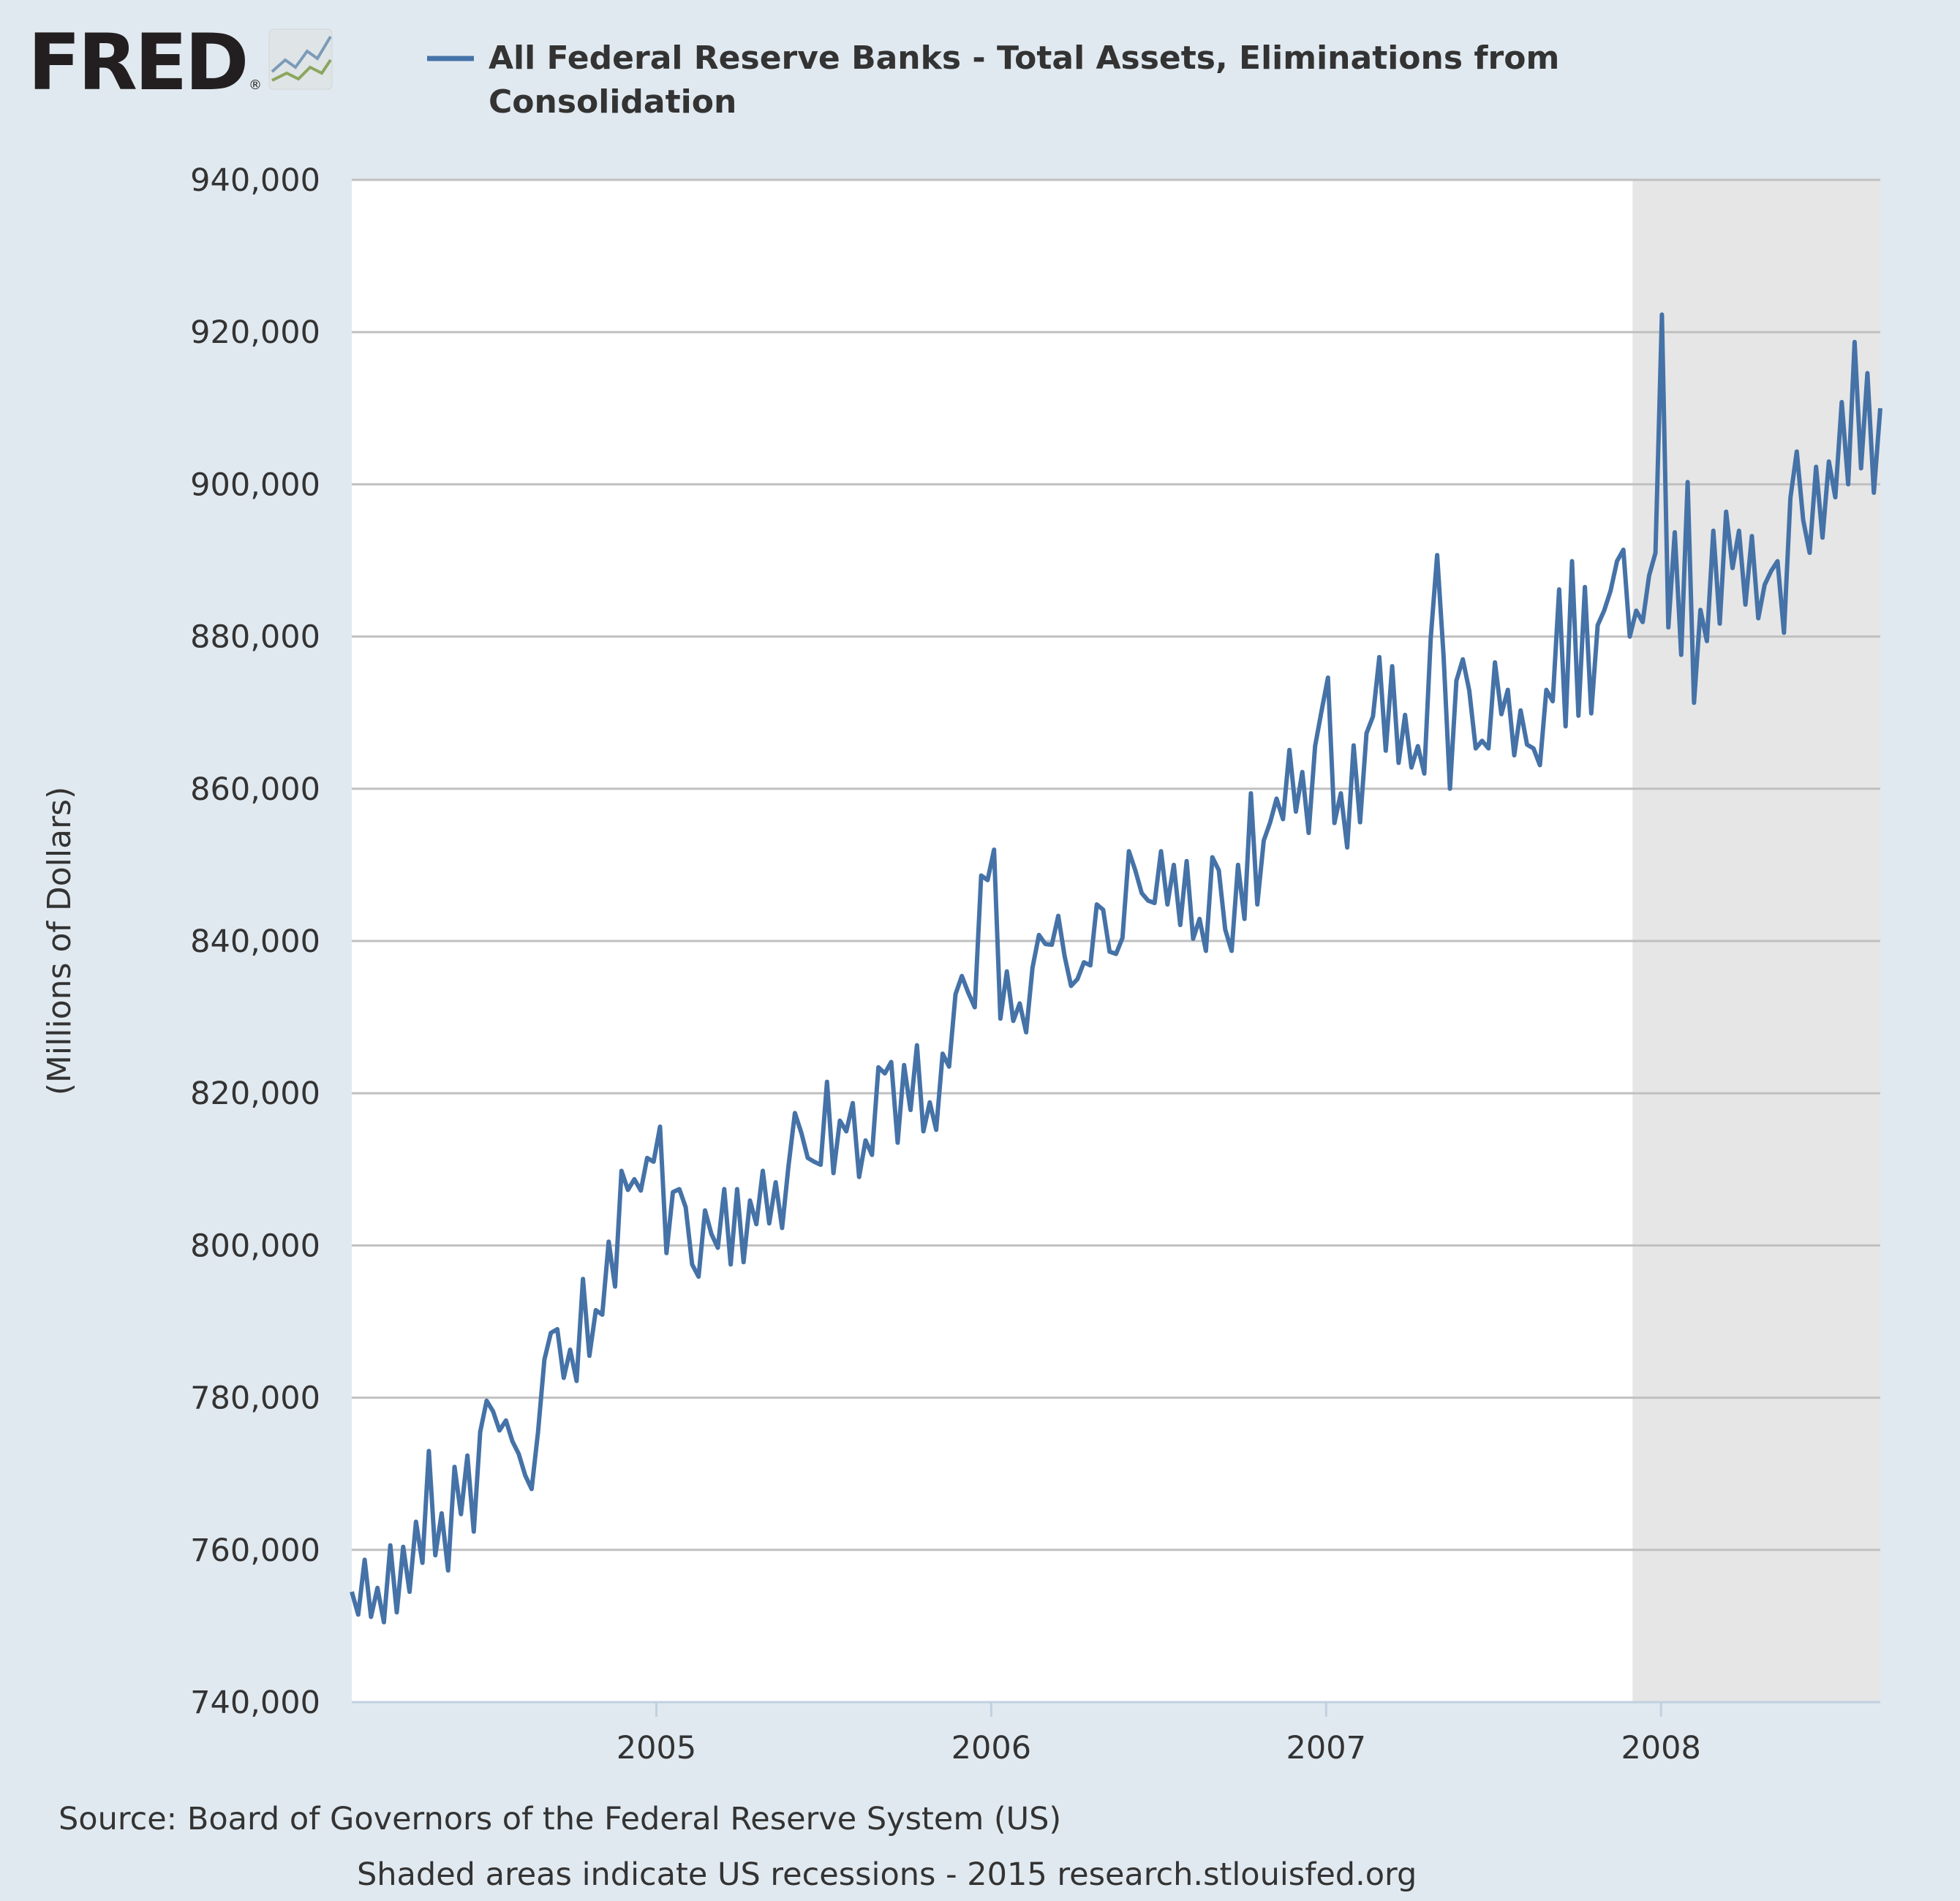  What do you see at coordinates (255, 1550) in the screenshot?
I see `y-tick-label: 760,000` at bounding box center [255, 1550].